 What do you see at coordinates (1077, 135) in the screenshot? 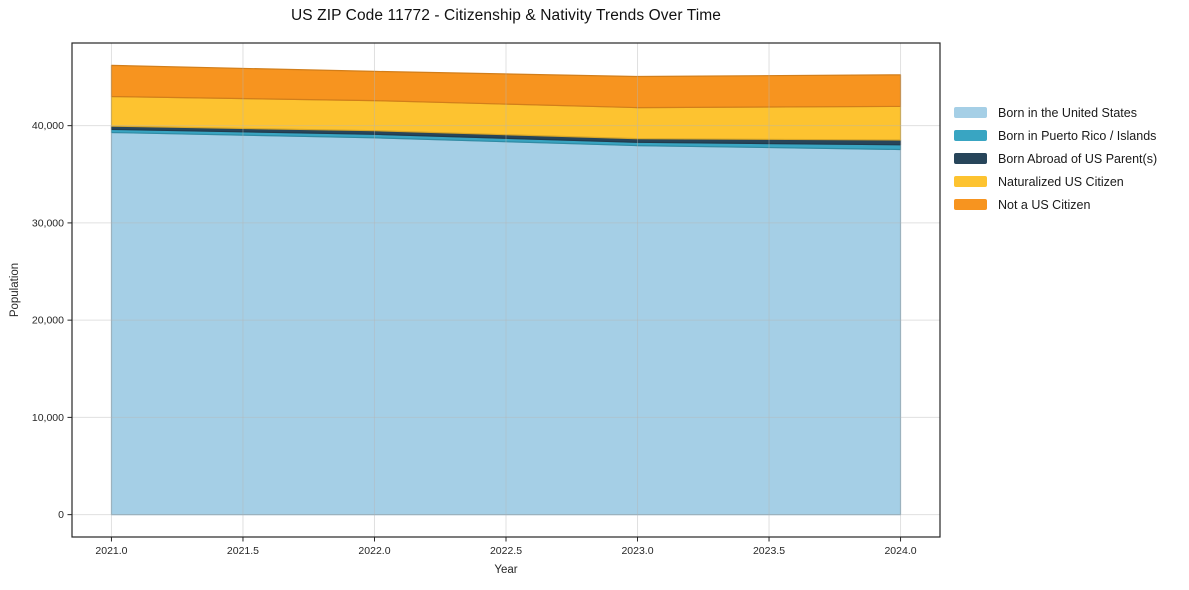
I see `legend-label: Born in Puerto Rico / Islands` at bounding box center [1077, 135].